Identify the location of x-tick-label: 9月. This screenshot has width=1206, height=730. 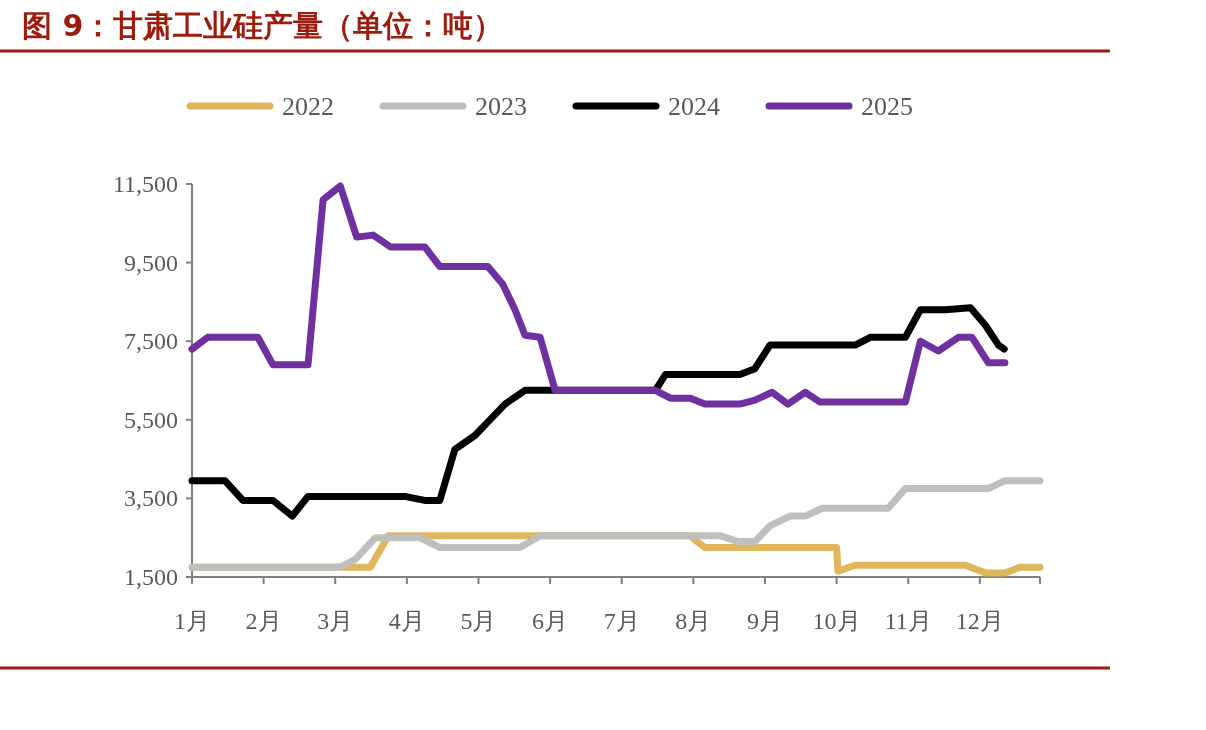
(764, 621).